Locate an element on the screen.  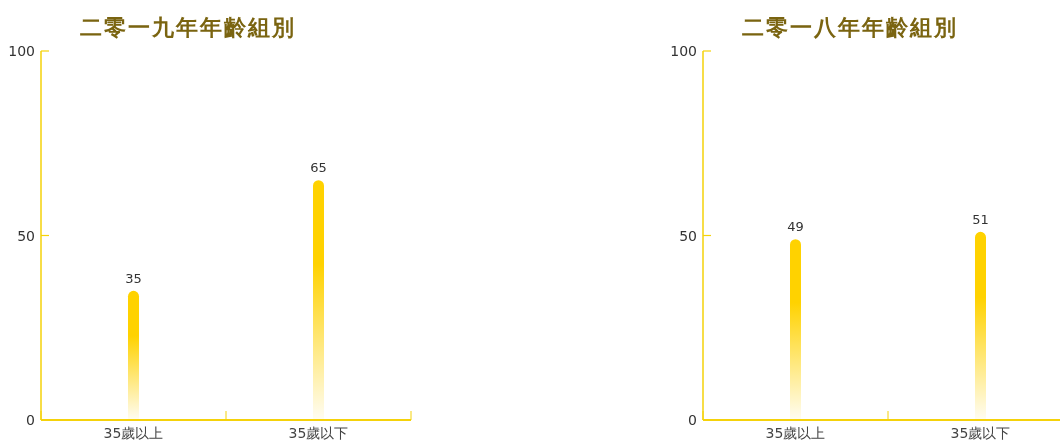
data-label: 65 is located at coordinates (318, 168).